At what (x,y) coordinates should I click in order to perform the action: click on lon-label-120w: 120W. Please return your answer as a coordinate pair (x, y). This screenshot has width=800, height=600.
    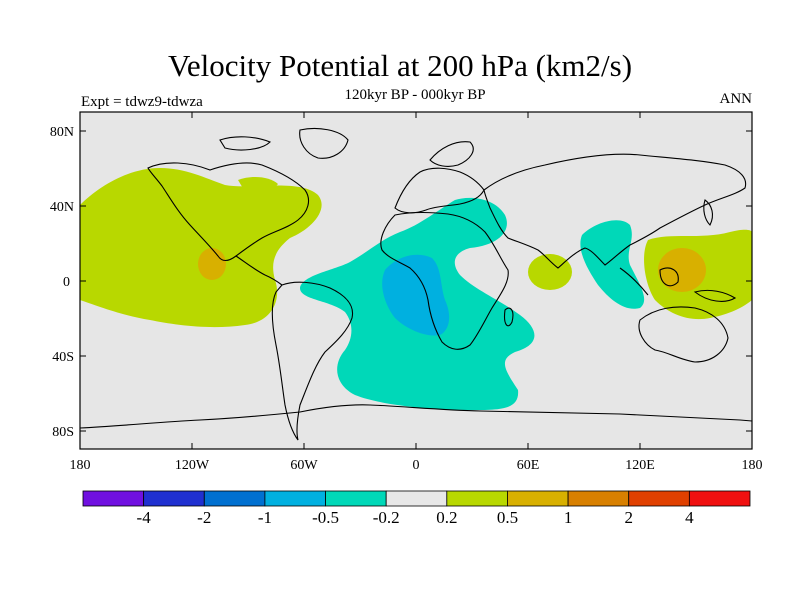
    Looking at the image, I should click on (192, 465).